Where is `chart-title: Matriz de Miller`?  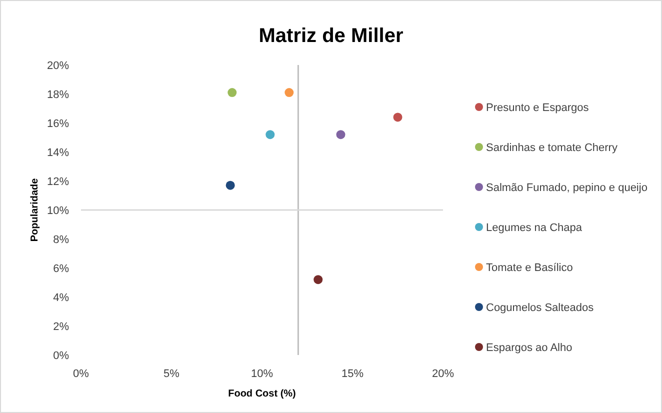
chart-title: Matriz de Miller is located at coordinates (331, 36).